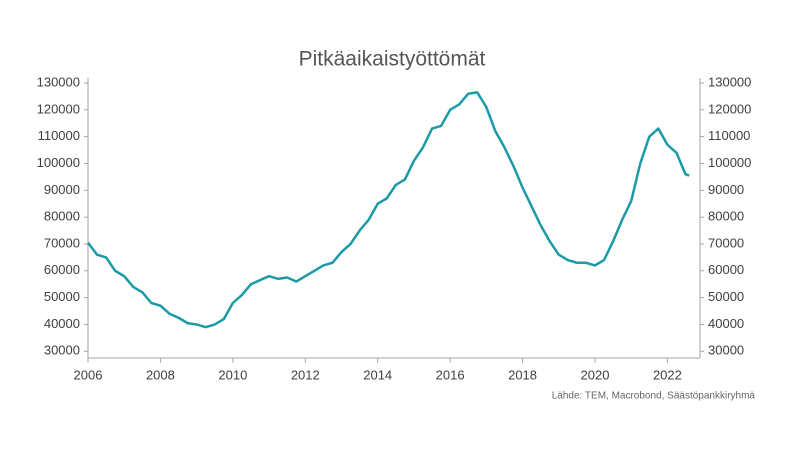  I want to click on y-tick-label: 130000, so click(58, 81).